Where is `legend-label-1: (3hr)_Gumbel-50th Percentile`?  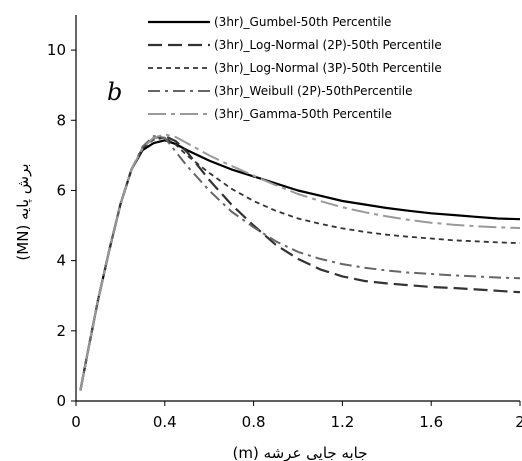 legend-label-1: (3hr)_Gumbel-50th Percentile is located at coordinates (302, 22).